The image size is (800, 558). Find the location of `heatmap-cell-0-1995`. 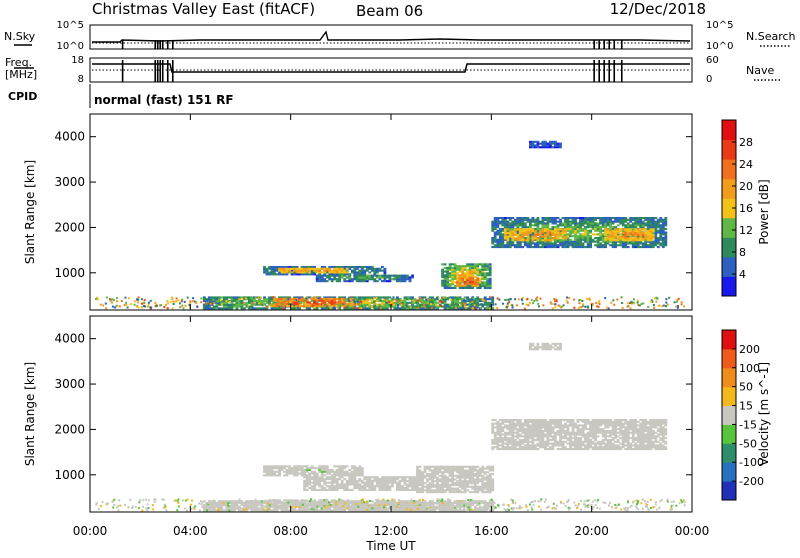

heatmap-cell-0-1995 is located at coordinates (588, 247).